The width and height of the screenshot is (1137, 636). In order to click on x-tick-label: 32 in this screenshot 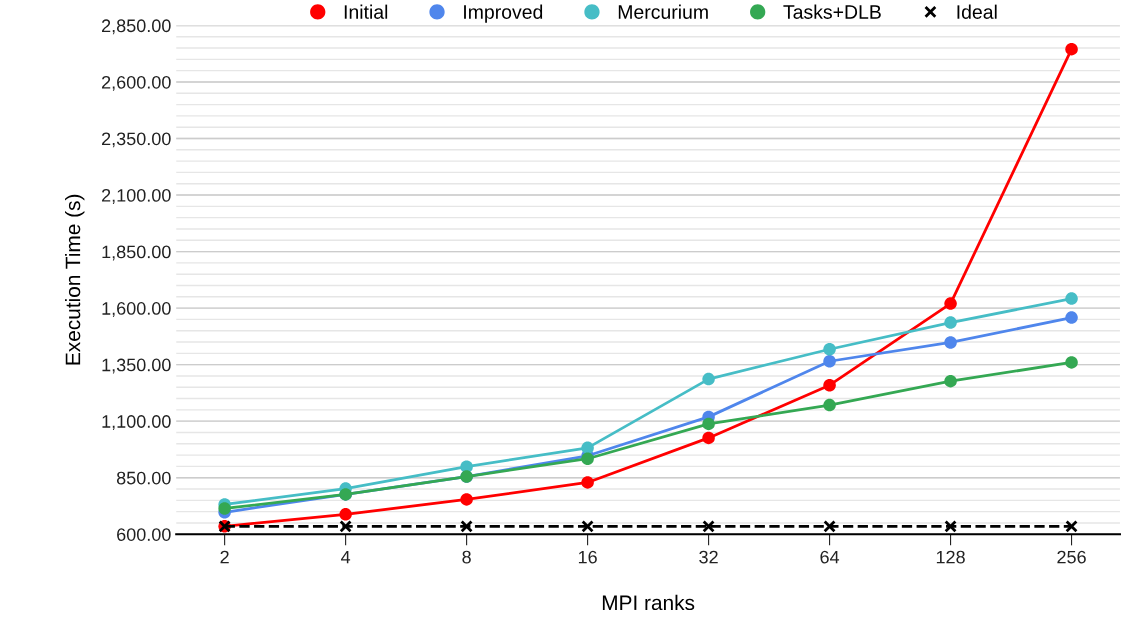, I will do `click(708, 557)`.